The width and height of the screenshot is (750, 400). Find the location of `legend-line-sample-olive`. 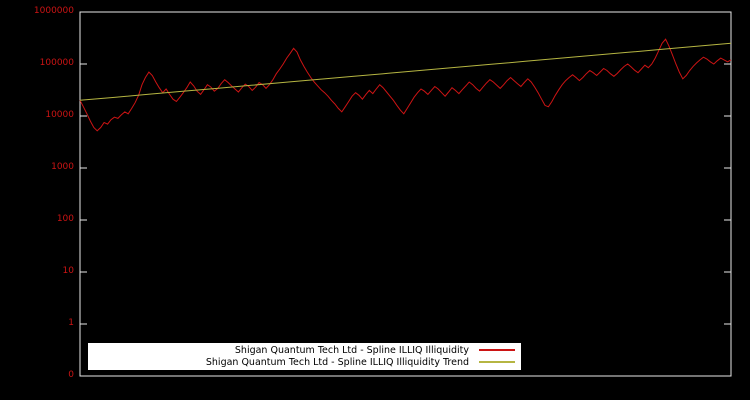

legend-line-sample-olive is located at coordinates (497, 362).